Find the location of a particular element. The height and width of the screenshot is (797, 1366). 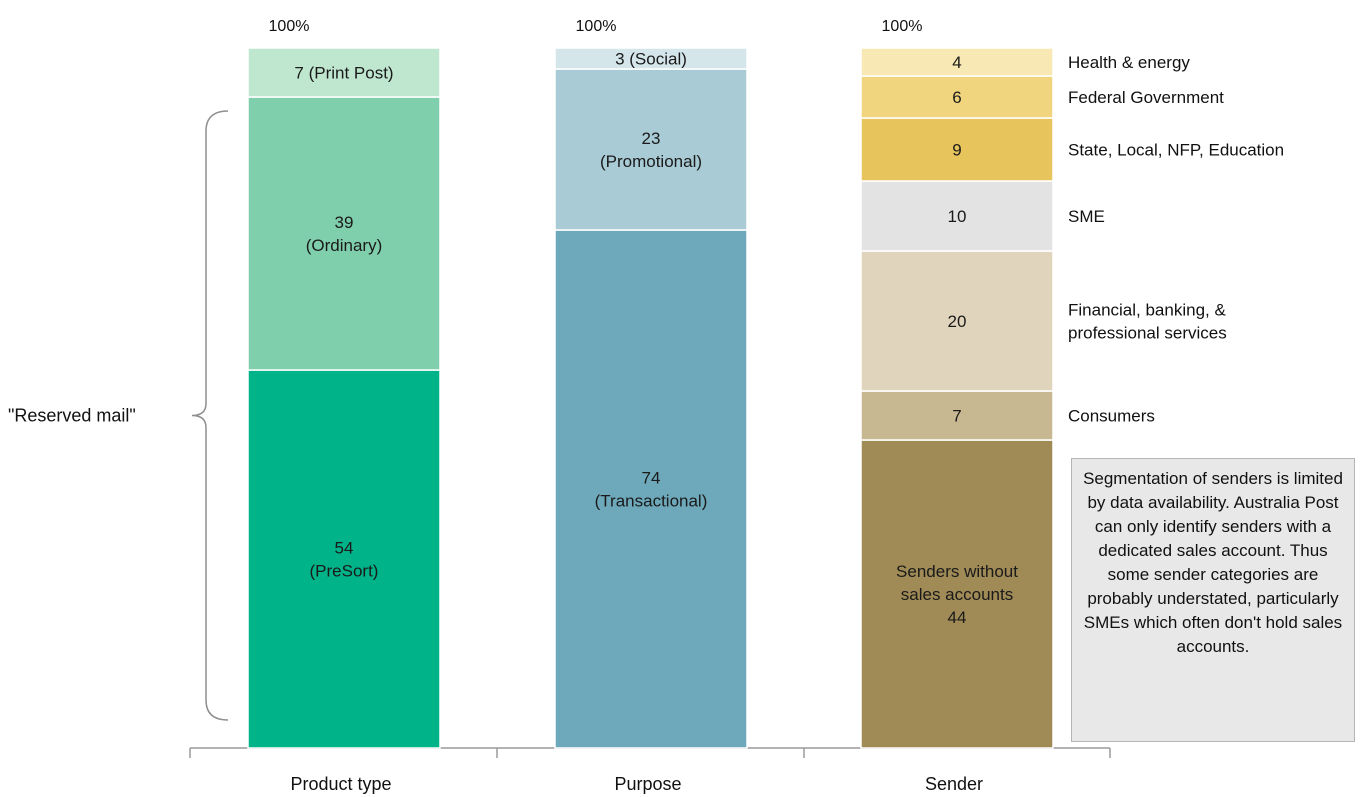

data-label: 39 (Ordinary) is located at coordinates (344, 234).